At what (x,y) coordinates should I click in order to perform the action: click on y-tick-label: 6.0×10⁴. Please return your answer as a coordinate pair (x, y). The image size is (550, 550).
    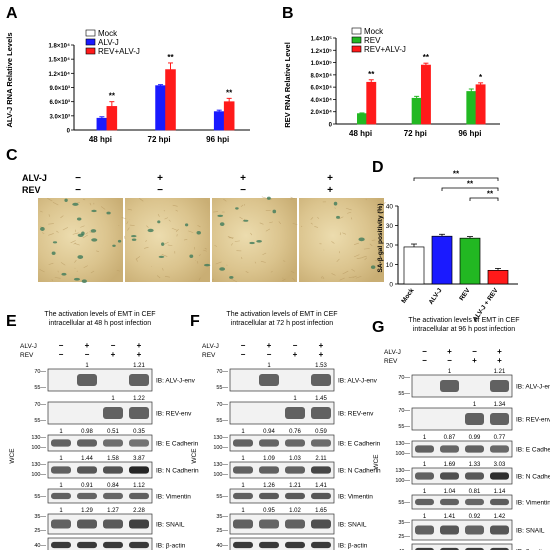
    Looking at the image, I should click on (322, 89).